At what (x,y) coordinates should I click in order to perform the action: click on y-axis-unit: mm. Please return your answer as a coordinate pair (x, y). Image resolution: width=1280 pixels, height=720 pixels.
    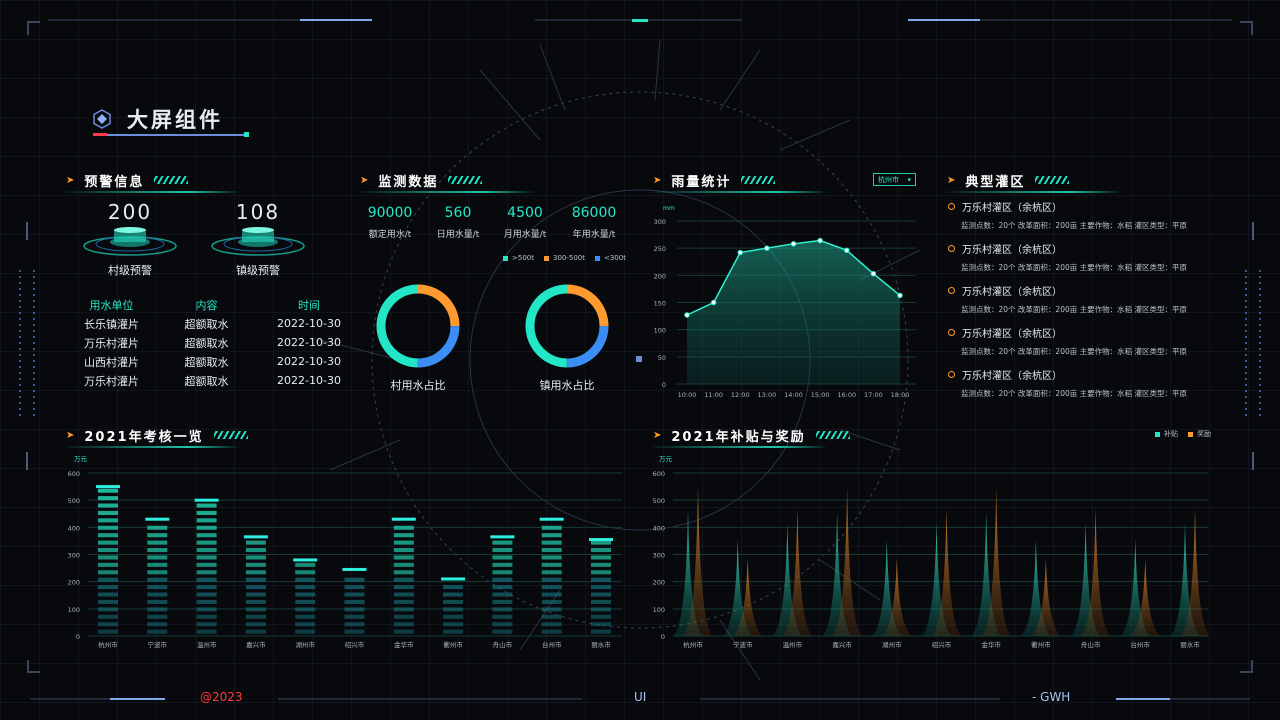
    Looking at the image, I should click on (669, 208).